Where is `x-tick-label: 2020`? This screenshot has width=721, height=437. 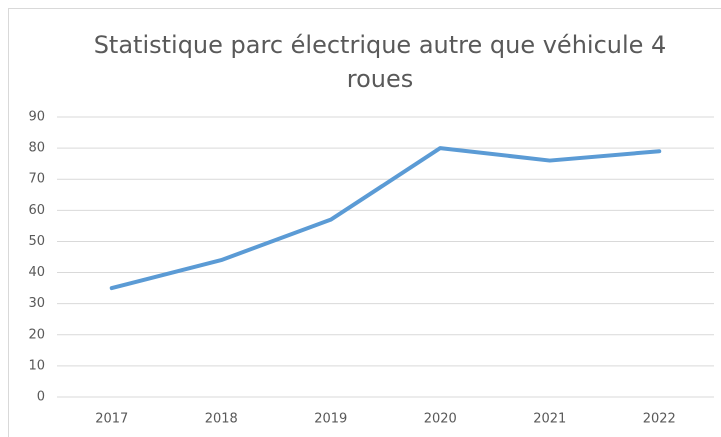
x-tick-label: 2020 is located at coordinates (440, 419).